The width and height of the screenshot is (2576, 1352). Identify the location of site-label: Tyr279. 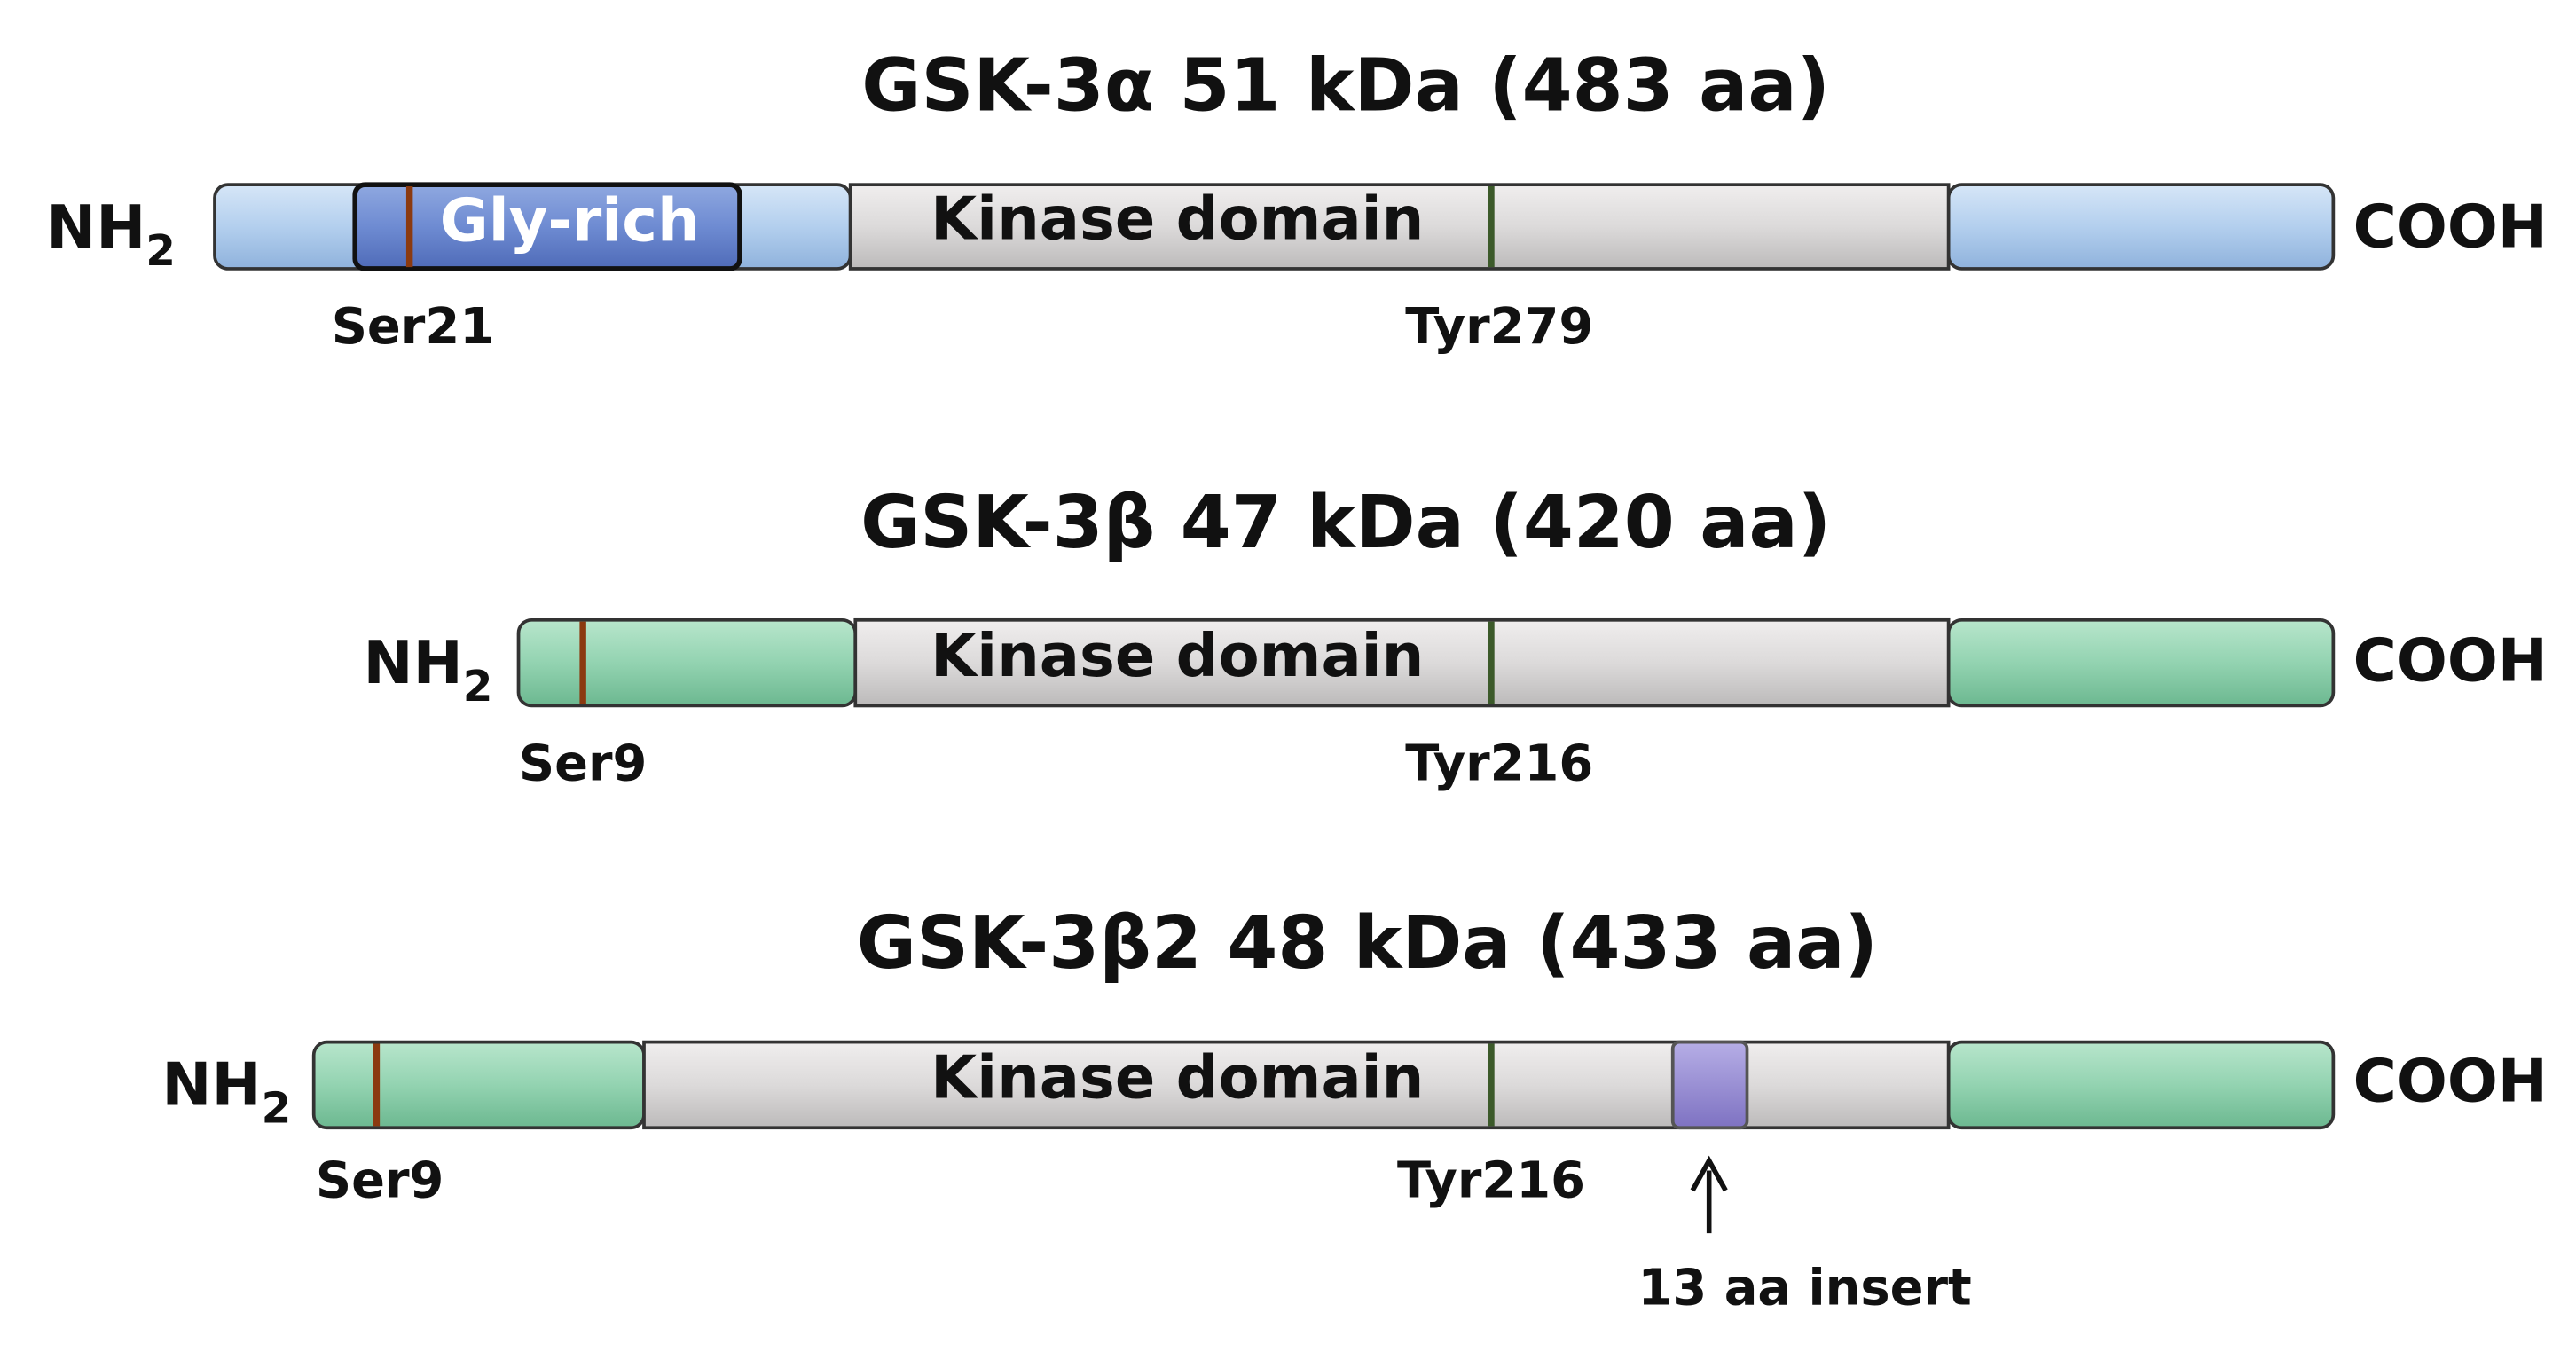
(1499, 327).